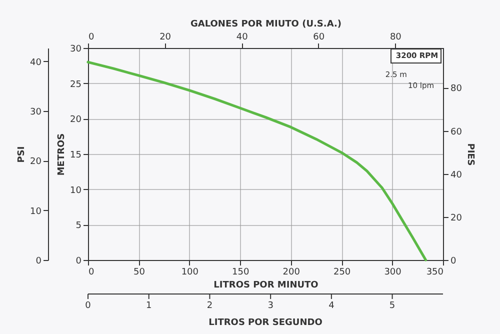 This screenshot has height=334, width=500. I want to click on x2-tick-label: 60, so click(319, 37).